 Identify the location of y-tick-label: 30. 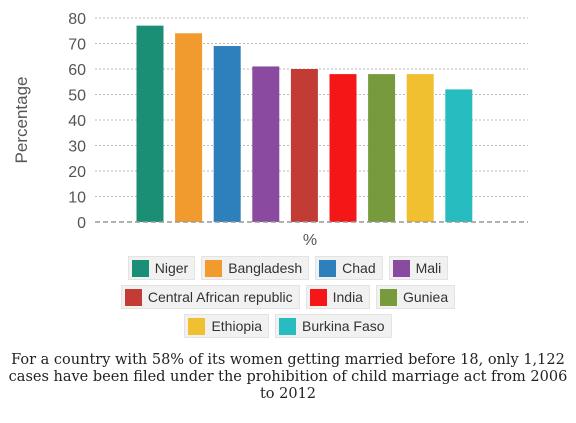
(77, 147).